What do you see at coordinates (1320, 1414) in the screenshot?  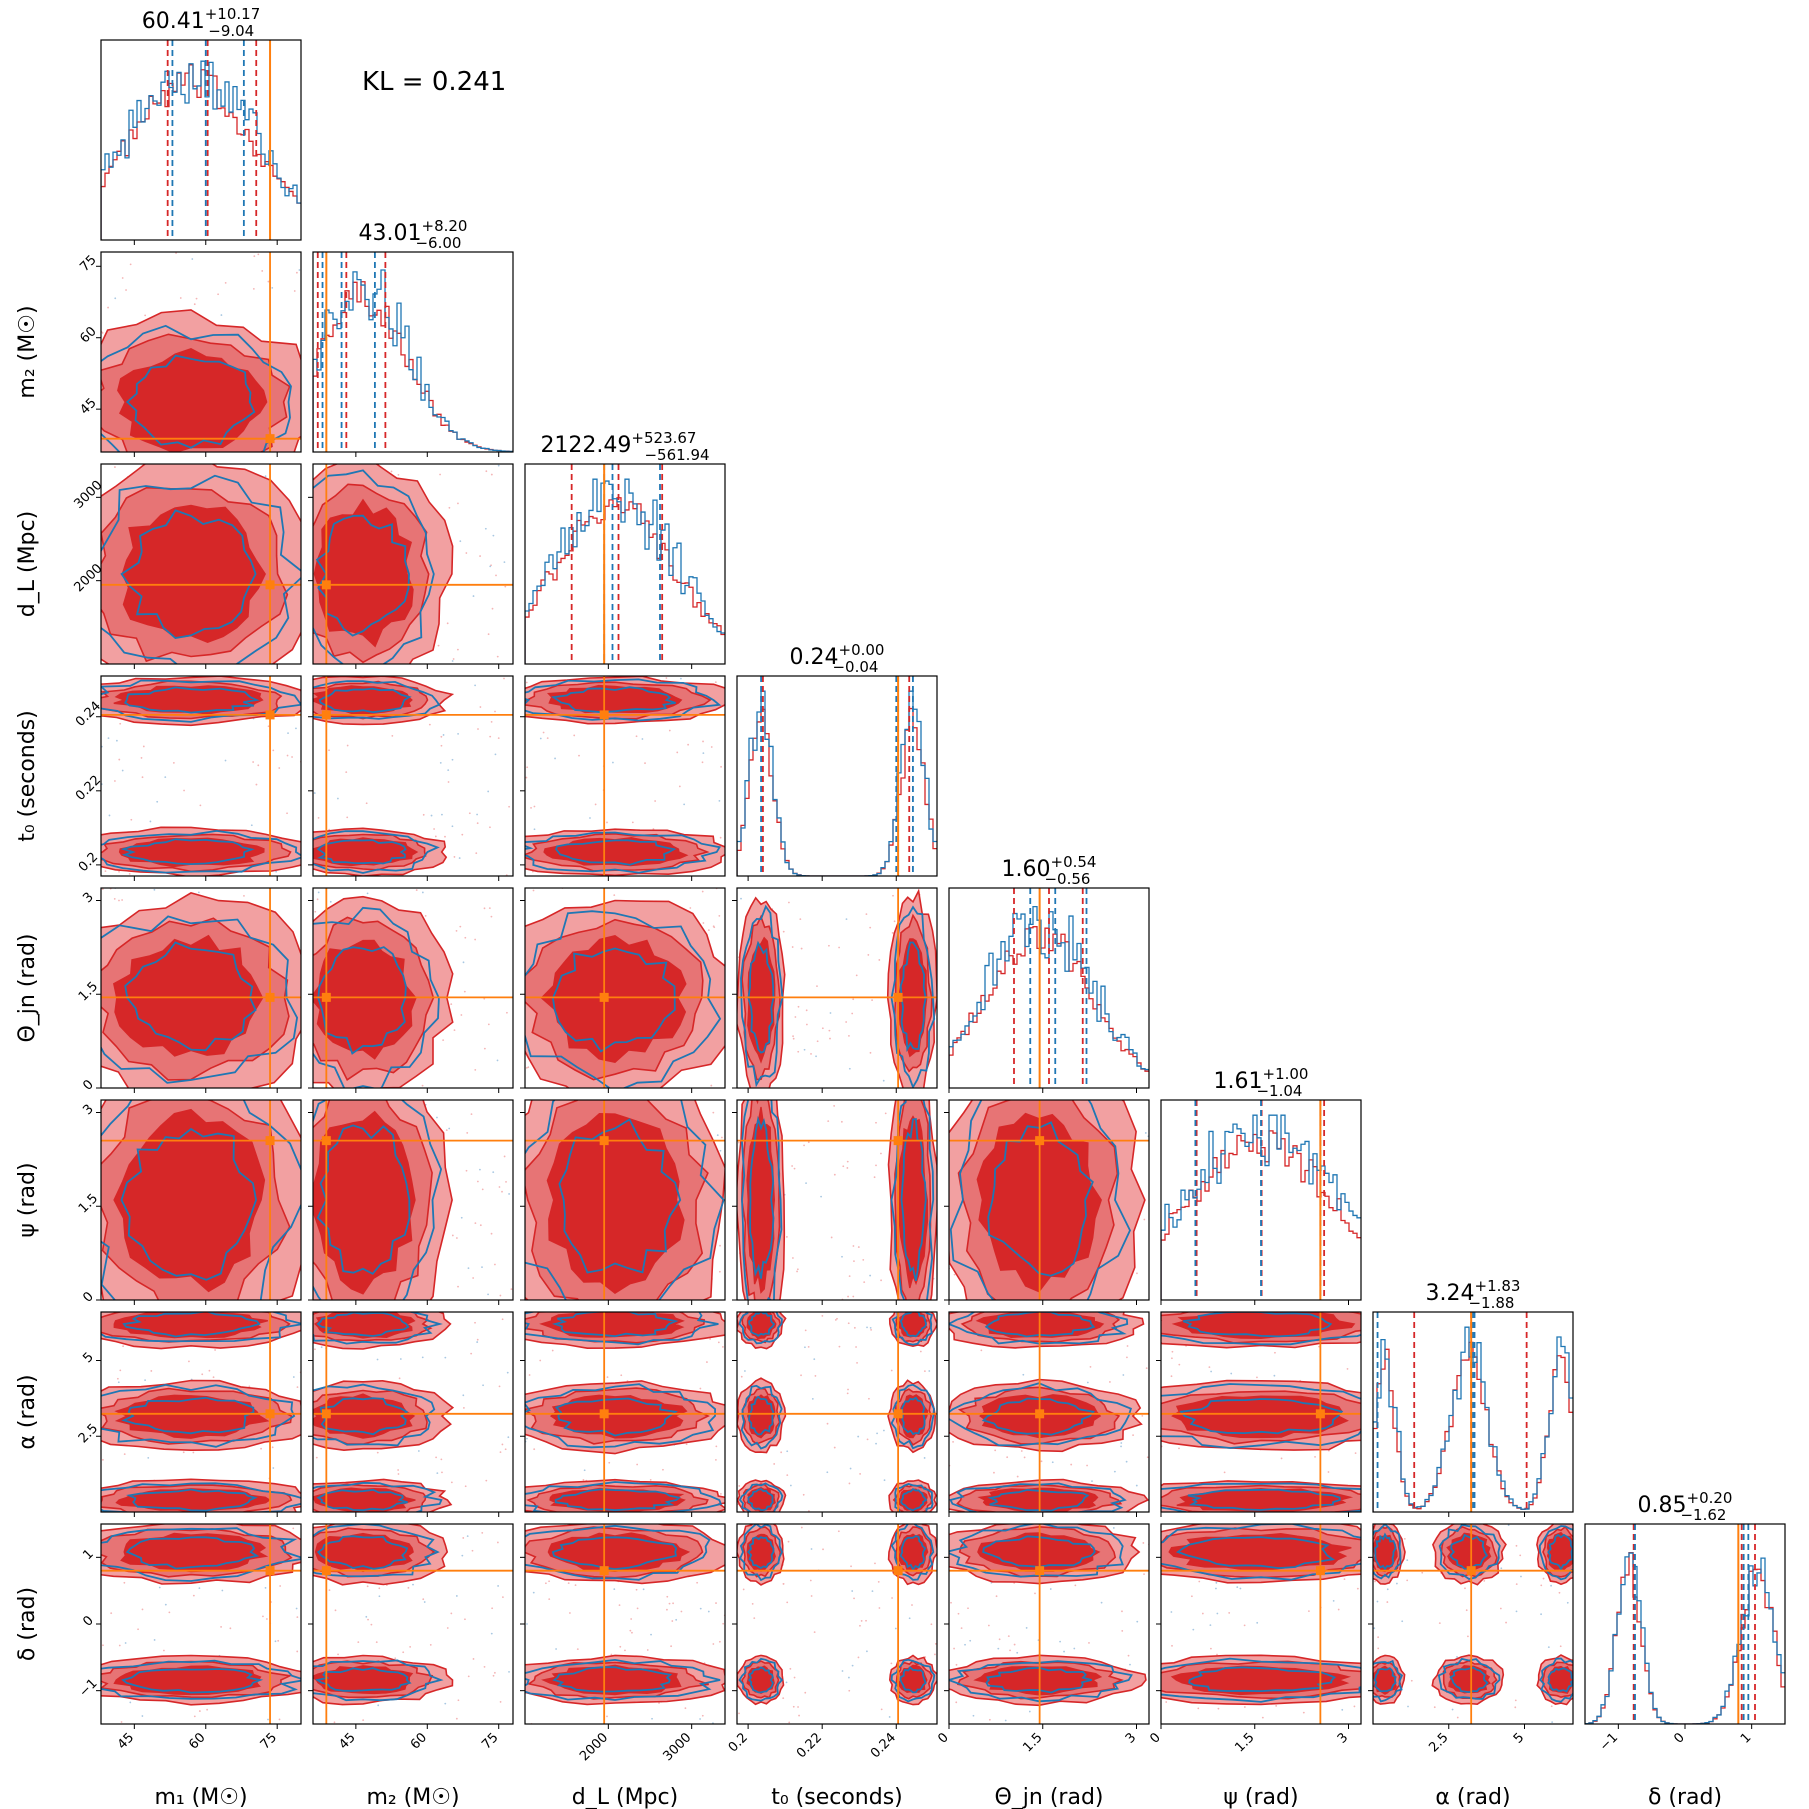 I see `truth-marker-alpha-psi` at bounding box center [1320, 1414].